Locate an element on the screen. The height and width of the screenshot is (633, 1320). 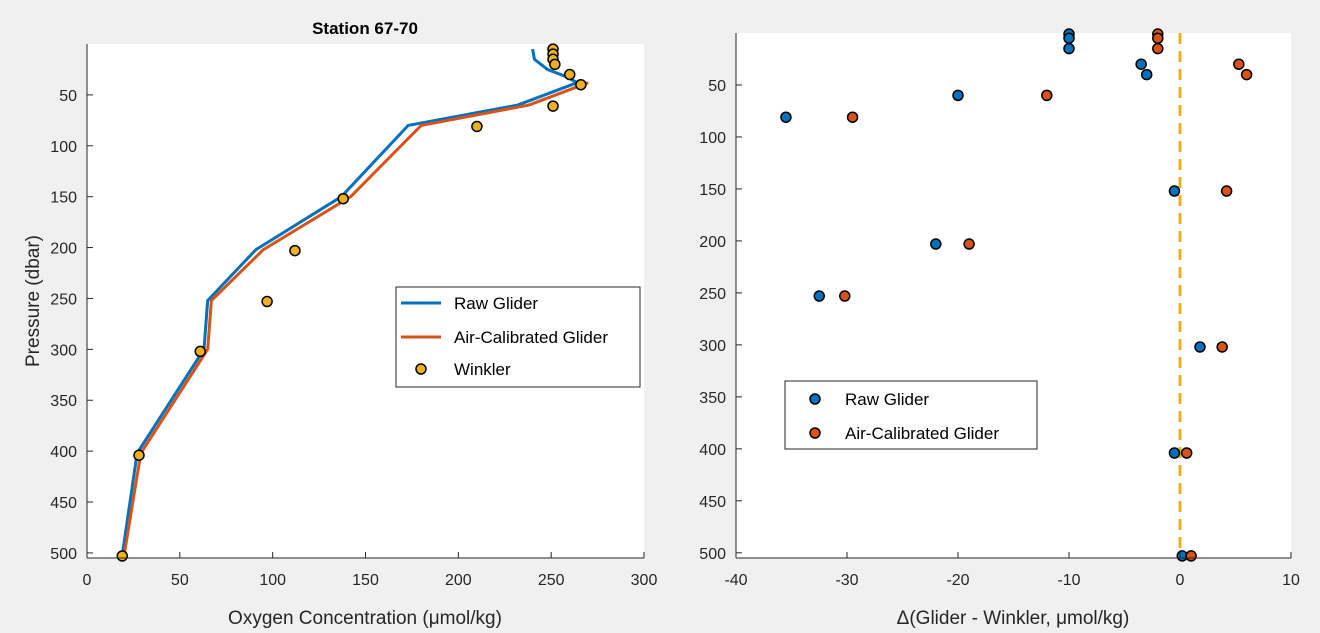
chart-left-y-tick-label: 250 is located at coordinates (63, 299).